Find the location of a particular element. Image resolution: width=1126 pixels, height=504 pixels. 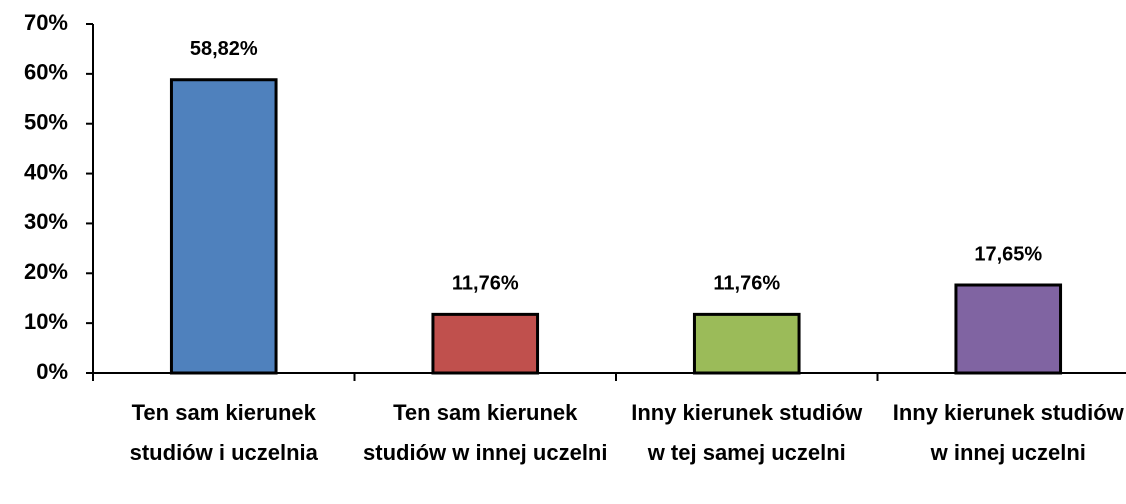

y-tick-label: 10% is located at coordinates (46, 321).